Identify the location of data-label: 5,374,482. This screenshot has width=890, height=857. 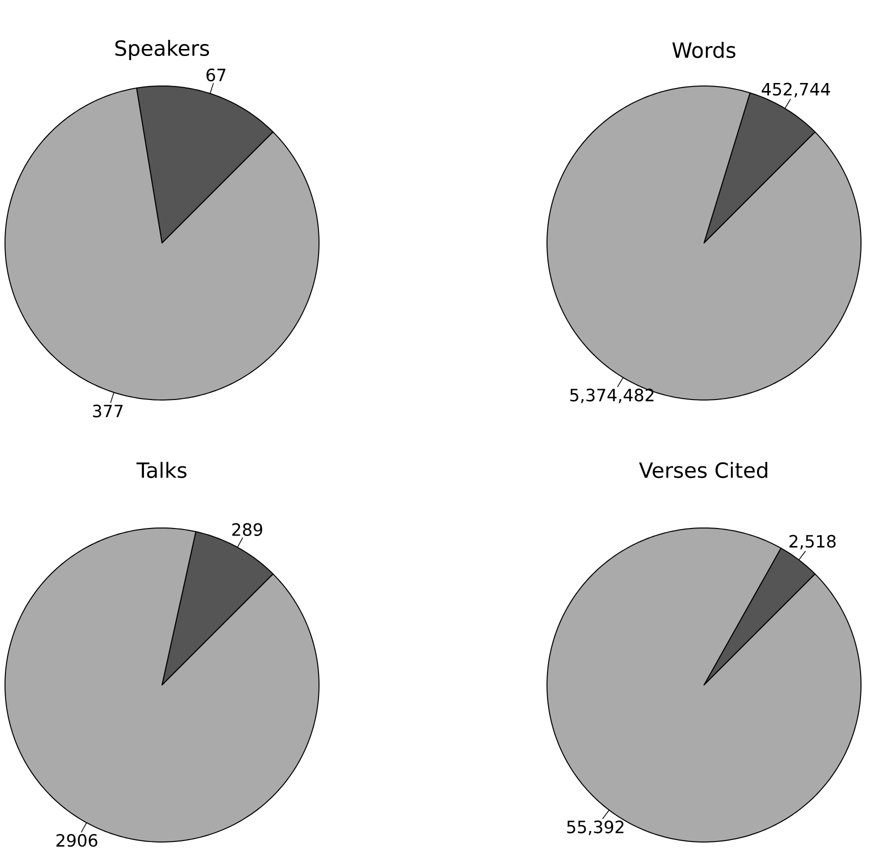
(612, 396).